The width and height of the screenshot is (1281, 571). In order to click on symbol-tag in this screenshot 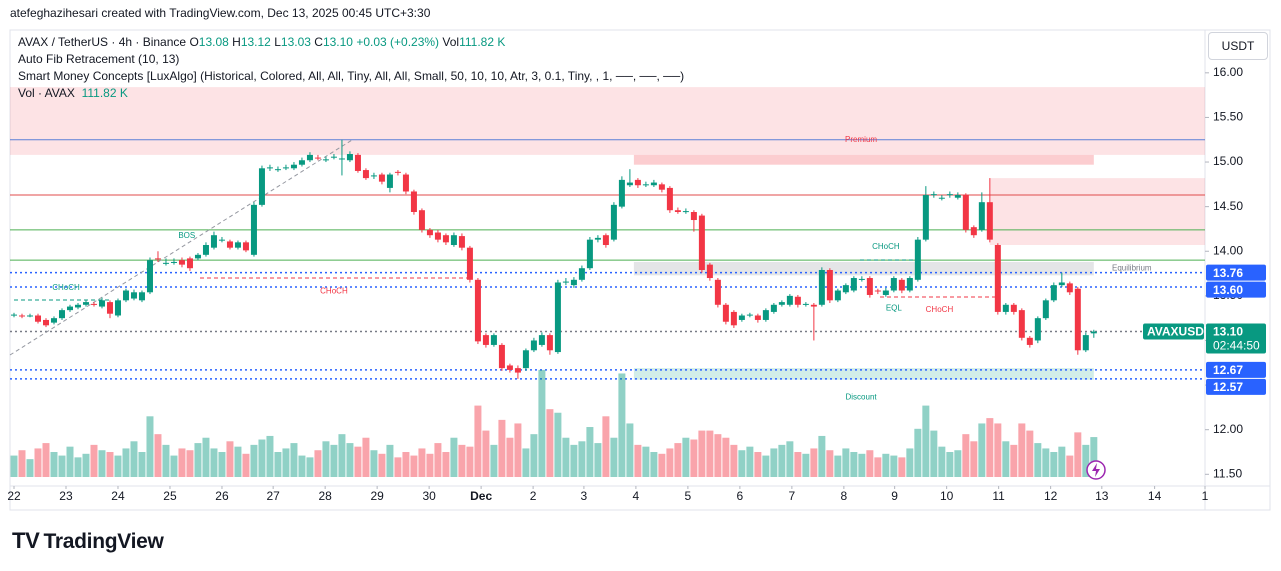, I will do `click(1173, 331)`.